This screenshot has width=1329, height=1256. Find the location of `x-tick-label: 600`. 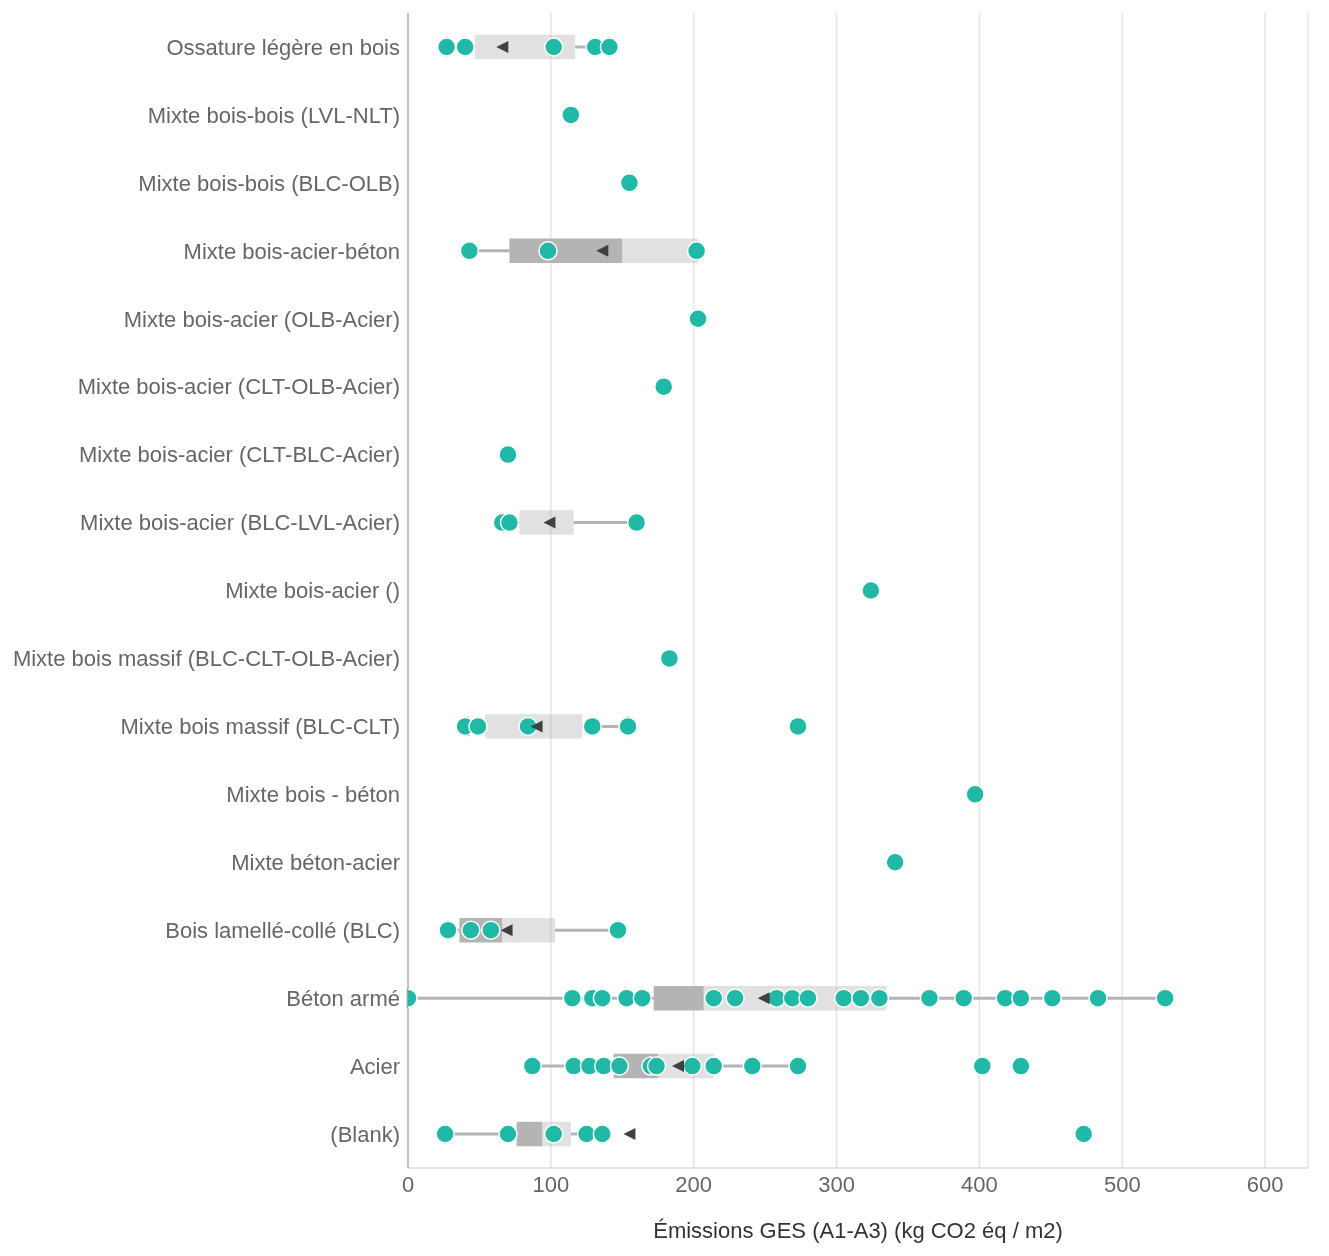

x-tick-label: 600 is located at coordinates (1265, 1184).